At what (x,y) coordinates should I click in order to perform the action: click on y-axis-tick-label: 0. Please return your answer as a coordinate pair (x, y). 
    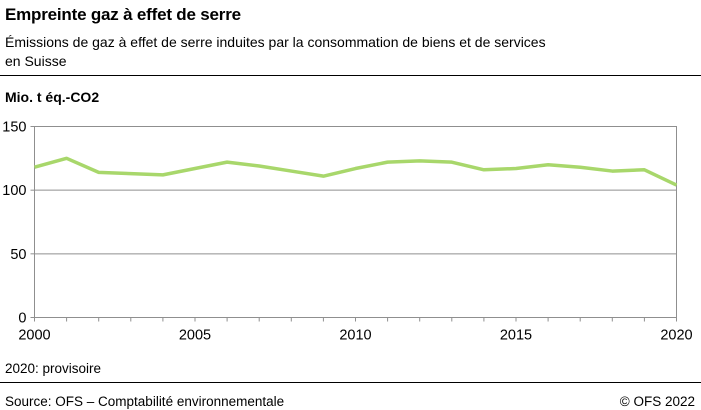
    Looking at the image, I should click on (22, 319).